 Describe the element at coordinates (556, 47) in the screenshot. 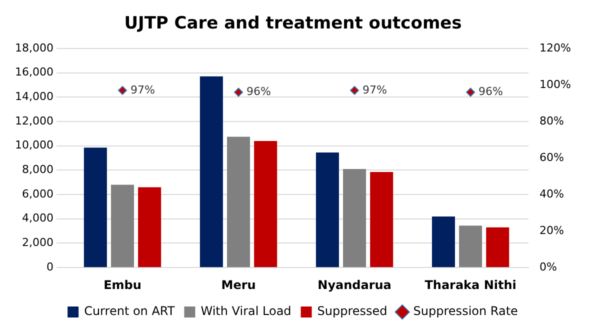

I see `y2-tick-label: 120%` at that location.